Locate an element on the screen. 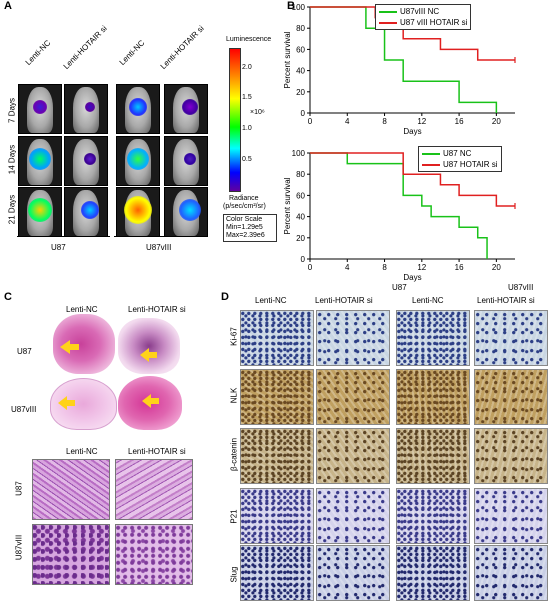  u87-group-bracket is located at coordinates (63, 236).